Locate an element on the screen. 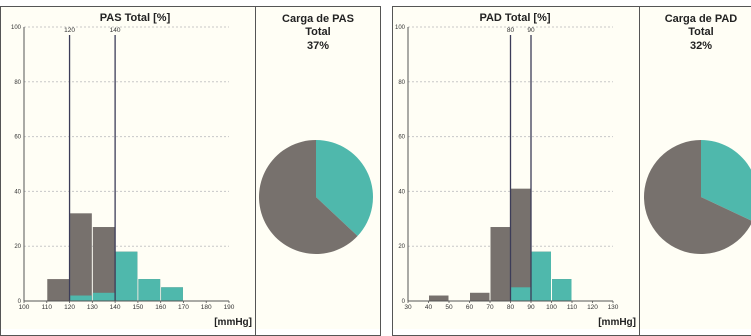 The width and height of the screenshot is (751, 336). pas-x-tick-label: 130 is located at coordinates (92, 307).